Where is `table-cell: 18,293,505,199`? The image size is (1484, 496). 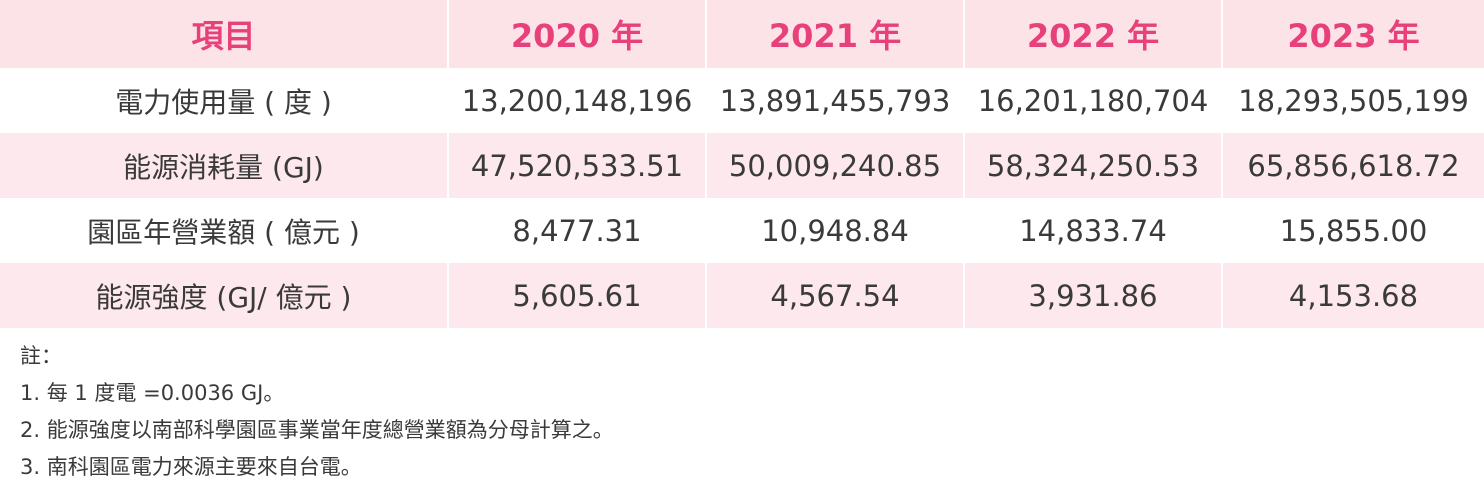 table-cell: 18,293,505,199 is located at coordinates (1353, 100).